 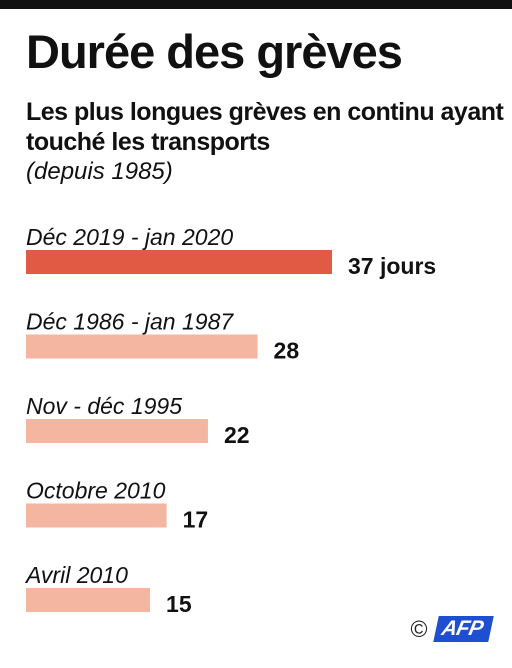 What do you see at coordinates (130, 322) in the screenshot?
I see `category-label: Déc 1986 - jan 1987` at bounding box center [130, 322].